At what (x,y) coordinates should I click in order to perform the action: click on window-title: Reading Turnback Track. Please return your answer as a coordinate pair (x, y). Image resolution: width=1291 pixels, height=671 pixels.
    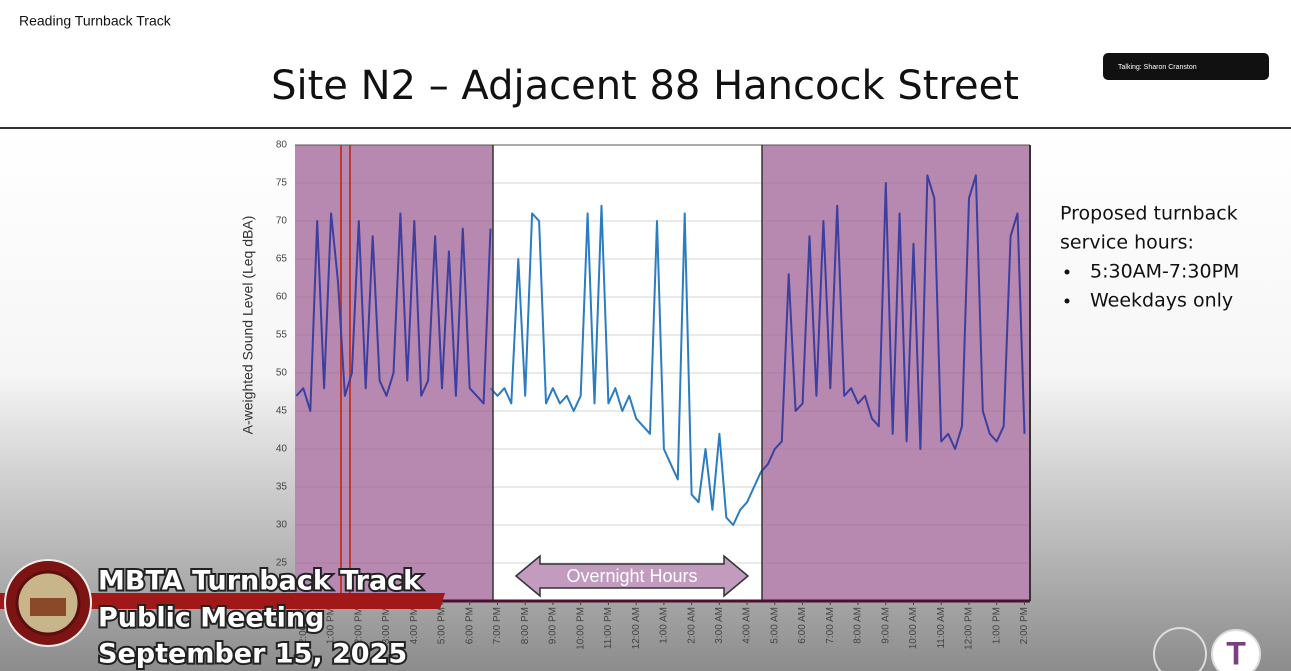
    Looking at the image, I should click on (95, 21).